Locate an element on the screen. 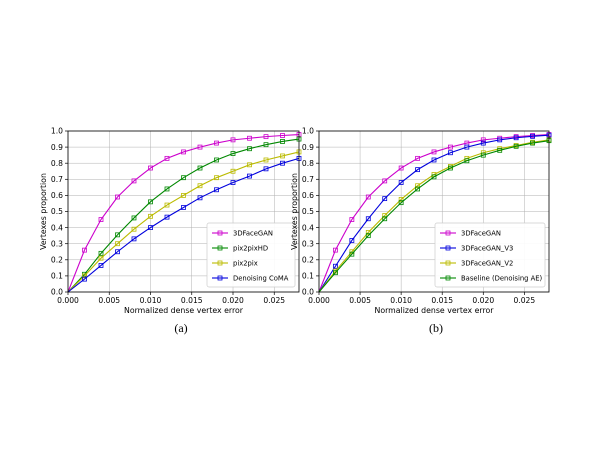 This screenshot has width=608, height=461. y-axis-label: Vertexes proportion is located at coordinates (43, 211).